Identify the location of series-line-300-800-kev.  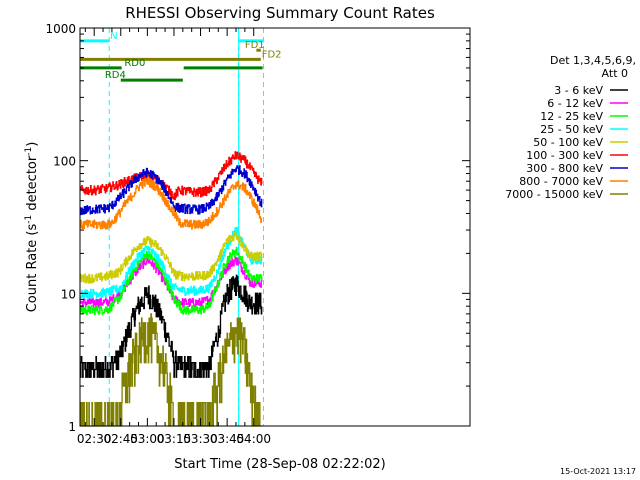
(171, 190).